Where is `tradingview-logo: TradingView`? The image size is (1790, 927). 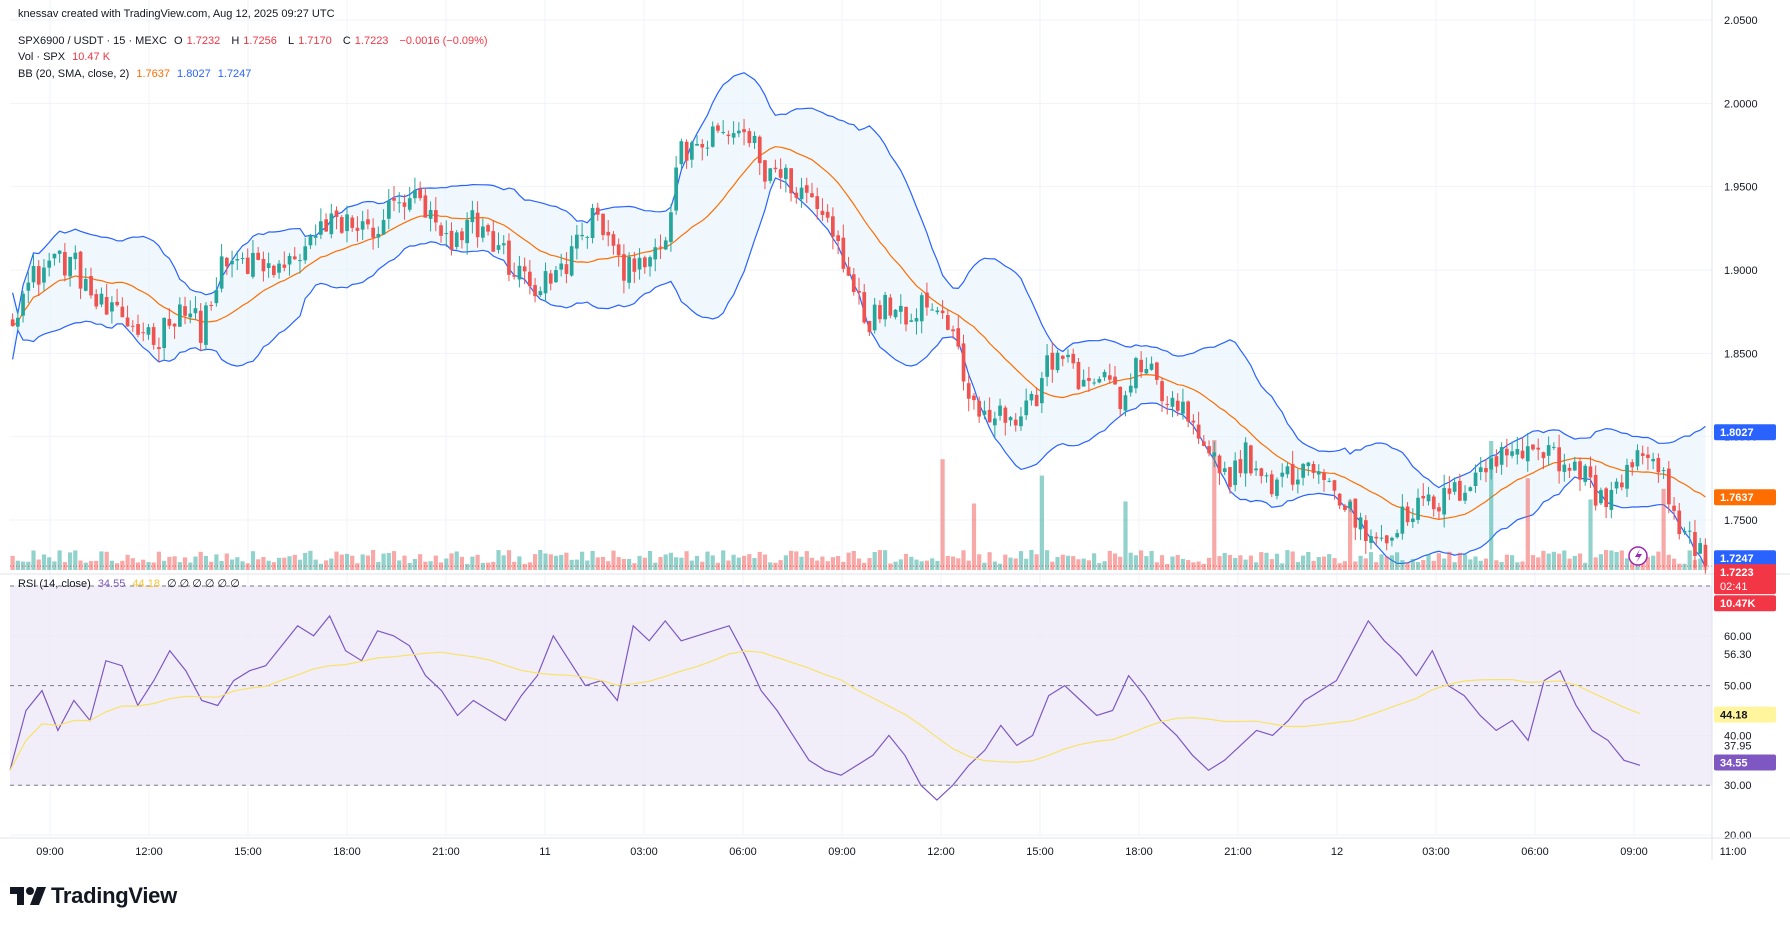
tradingview-logo: TradingView is located at coordinates (93, 896).